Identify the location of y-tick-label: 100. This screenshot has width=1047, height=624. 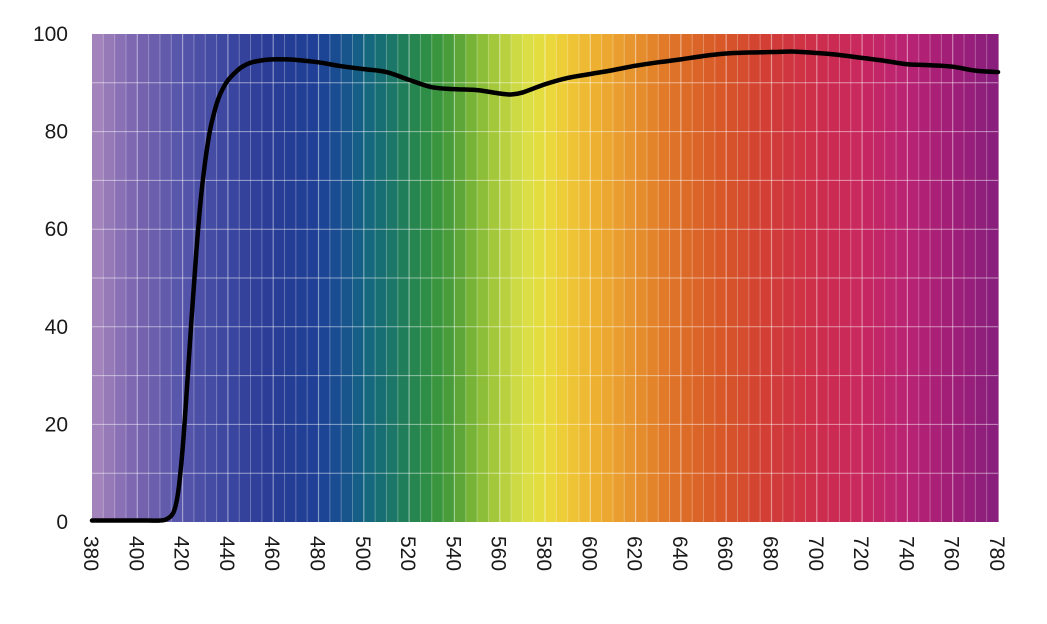
(50, 34).